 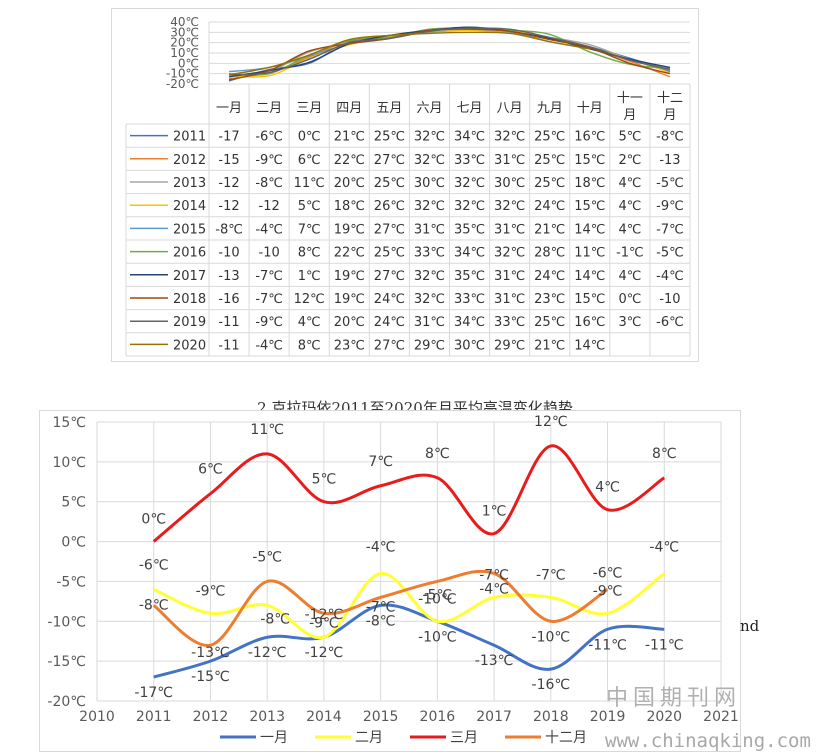 What do you see at coordinates (629, 299) in the screenshot?
I see `chart1-table-cell: 0℃` at bounding box center [629, 299].